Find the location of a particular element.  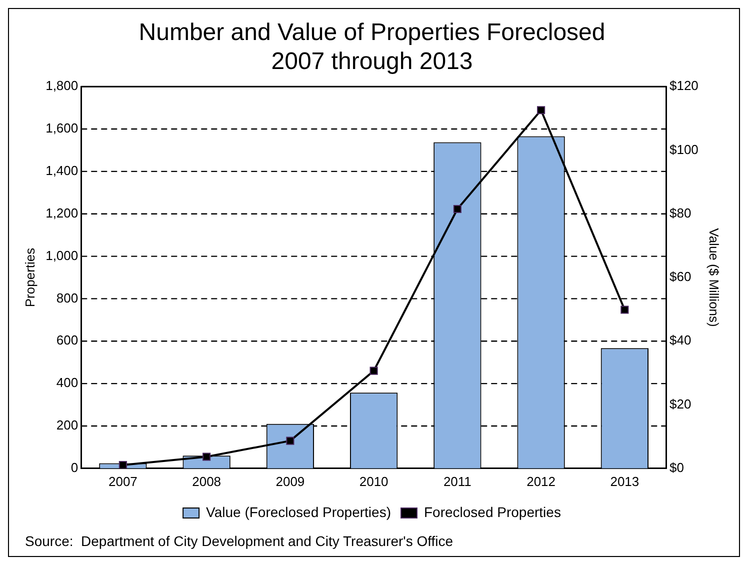

legend-label: Value (Foreclosed Properties) is located at coordinates (298, 512).